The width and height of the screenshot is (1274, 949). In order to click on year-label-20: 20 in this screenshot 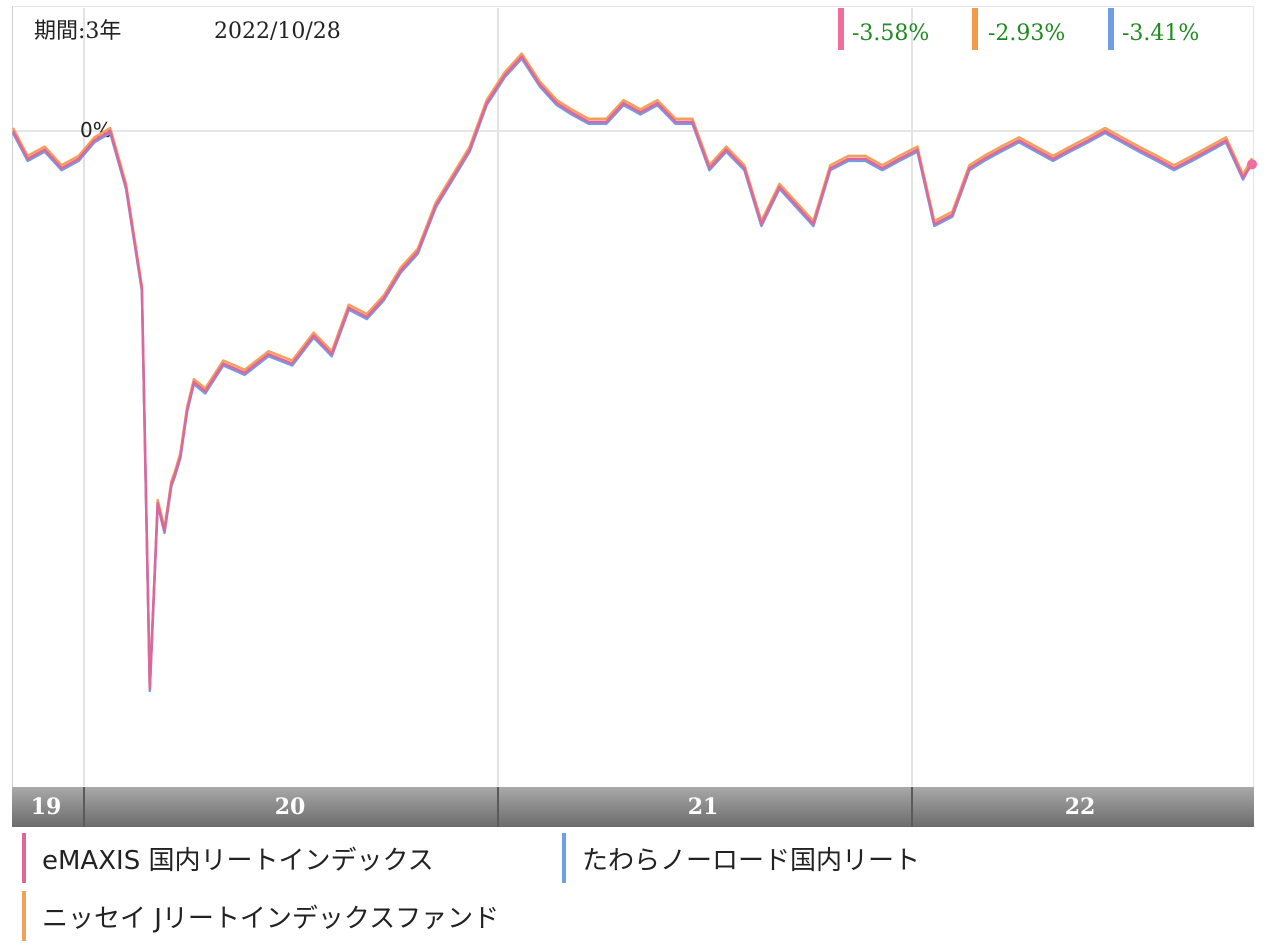, I will do `click(290, 807)`.